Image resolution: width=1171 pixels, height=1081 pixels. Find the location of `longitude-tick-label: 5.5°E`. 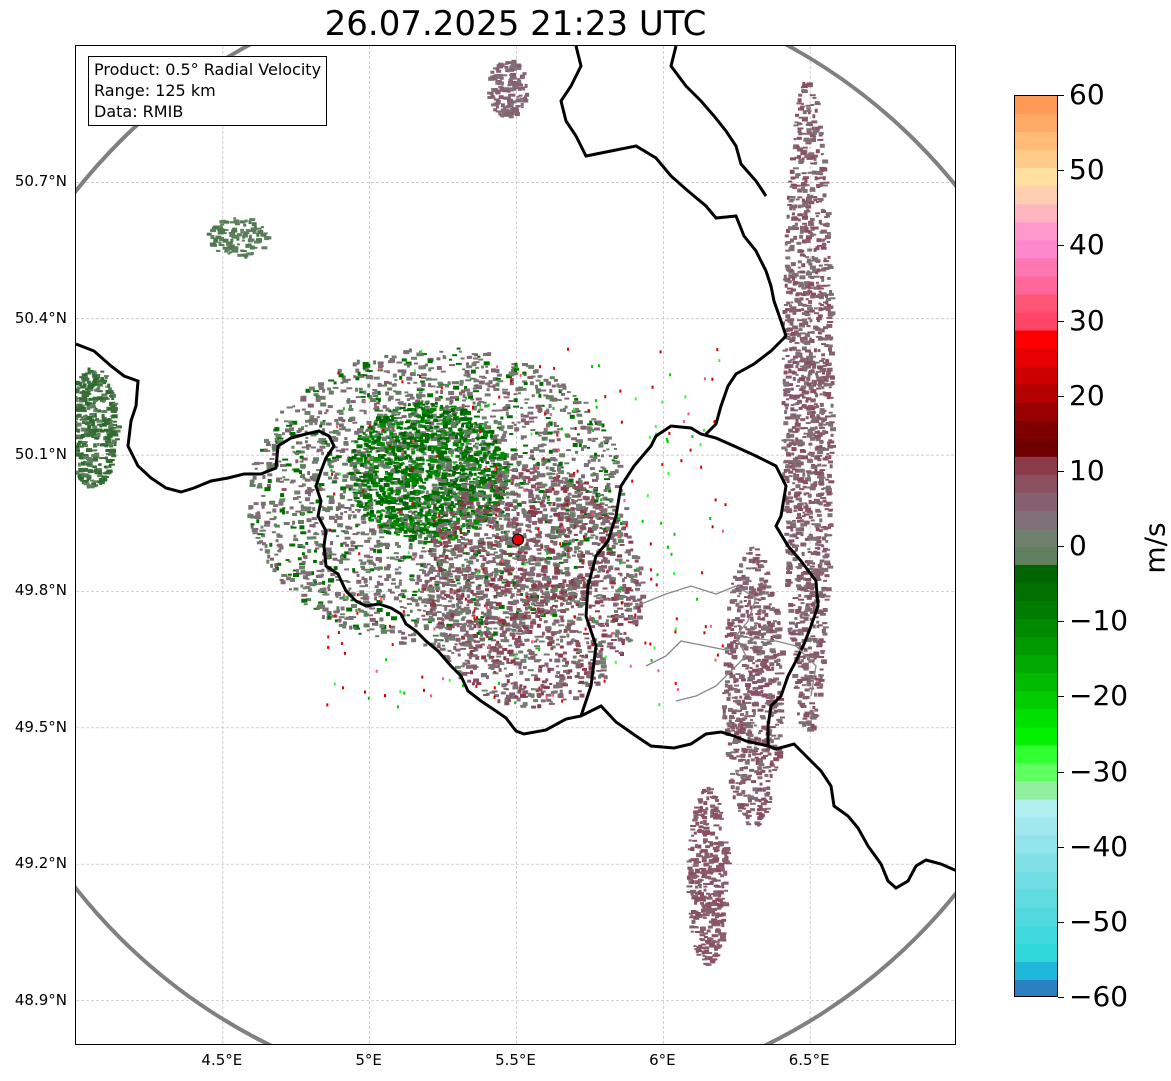

longitude-tick-label: 5.5°E is located at coordinates (515, 1060).